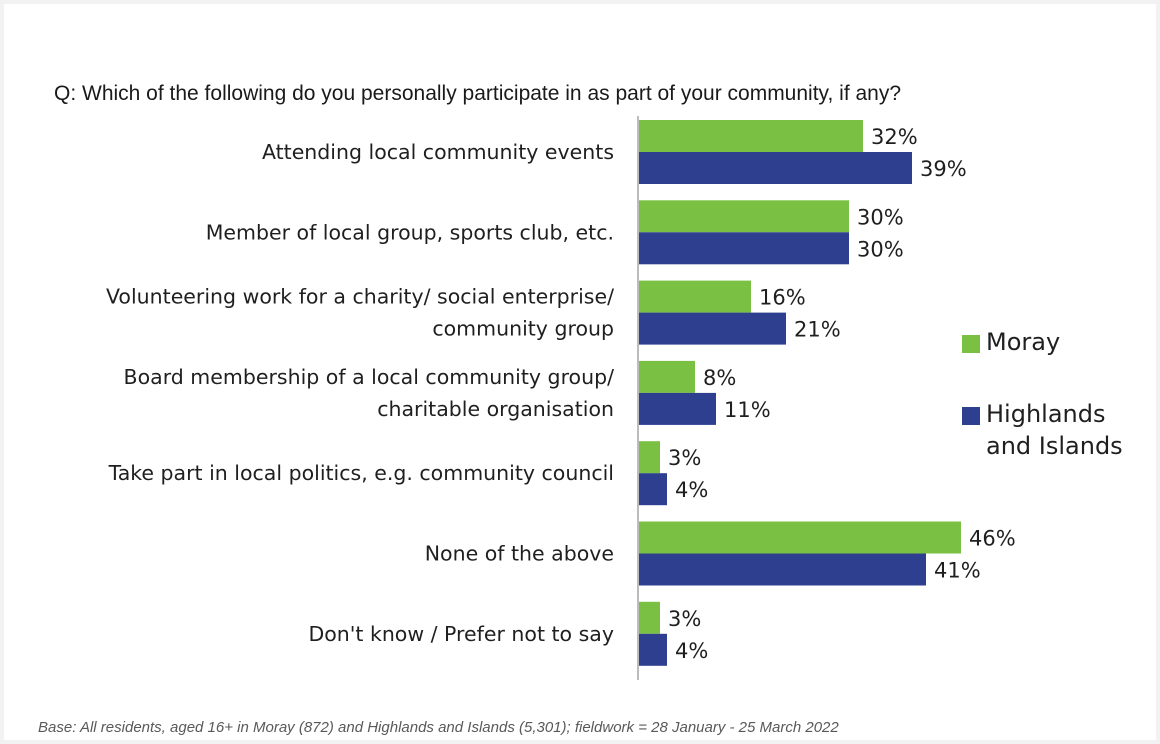  What do you see at coordinates (894, 137) in the screenshot?
I see `data-label: 32%` at bounding box center [894, 137].